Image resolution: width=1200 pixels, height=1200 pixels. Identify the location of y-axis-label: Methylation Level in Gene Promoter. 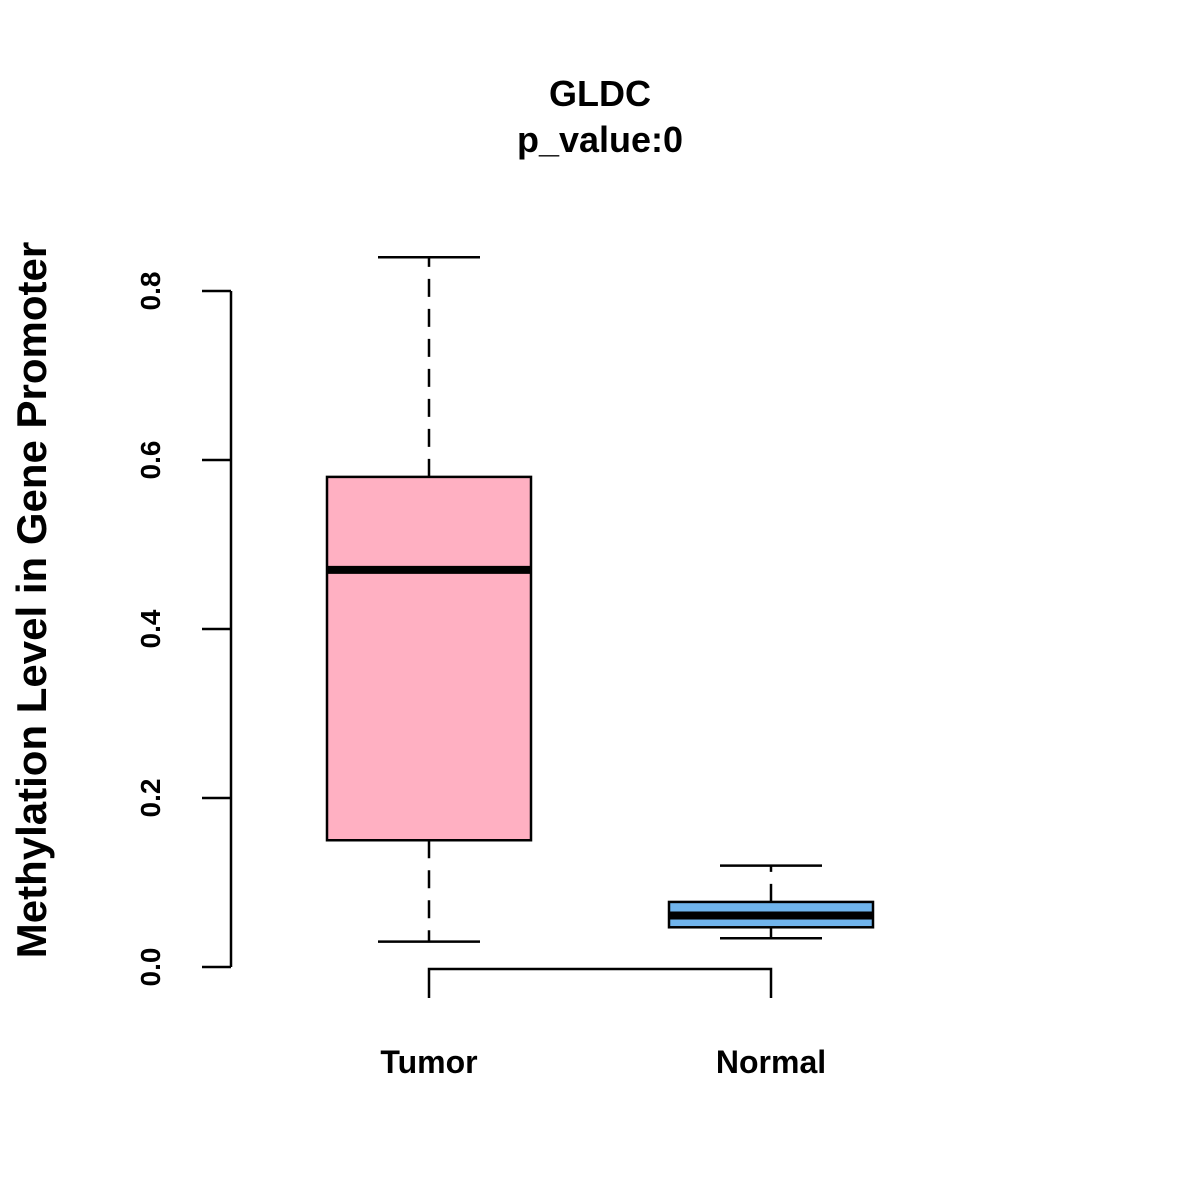
(31, 600).